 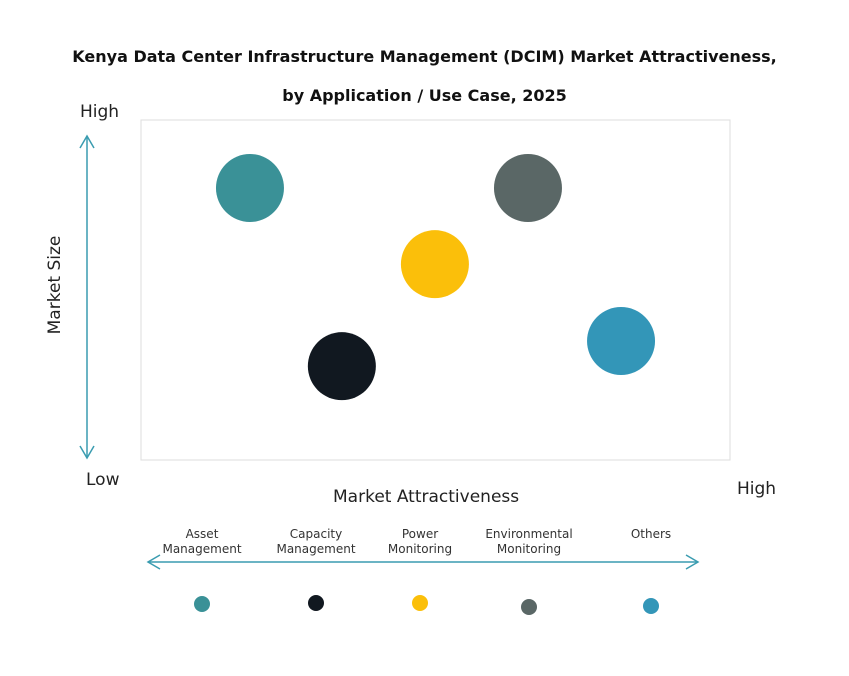 What do you see at coordinates (341, 366) in the screenshot?
I see `bubble-capacity-management` at bounding box center [341, 366].